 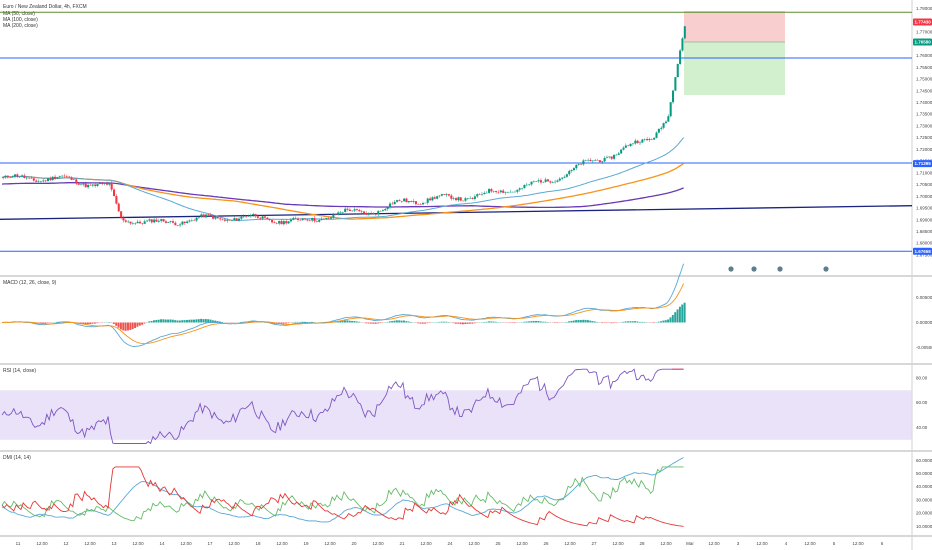 I want to click on trendline, so click(x=456, y=212).